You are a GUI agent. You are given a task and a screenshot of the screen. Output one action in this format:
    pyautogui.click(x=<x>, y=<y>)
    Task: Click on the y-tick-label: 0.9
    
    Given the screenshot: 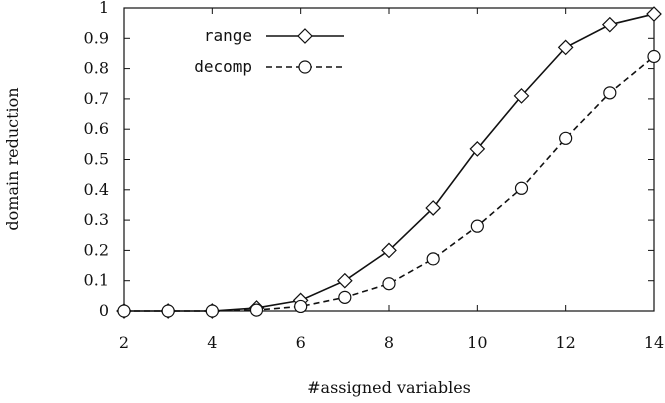 What is the action you would take?
    pyautogui.click(x=96, y=37)
    